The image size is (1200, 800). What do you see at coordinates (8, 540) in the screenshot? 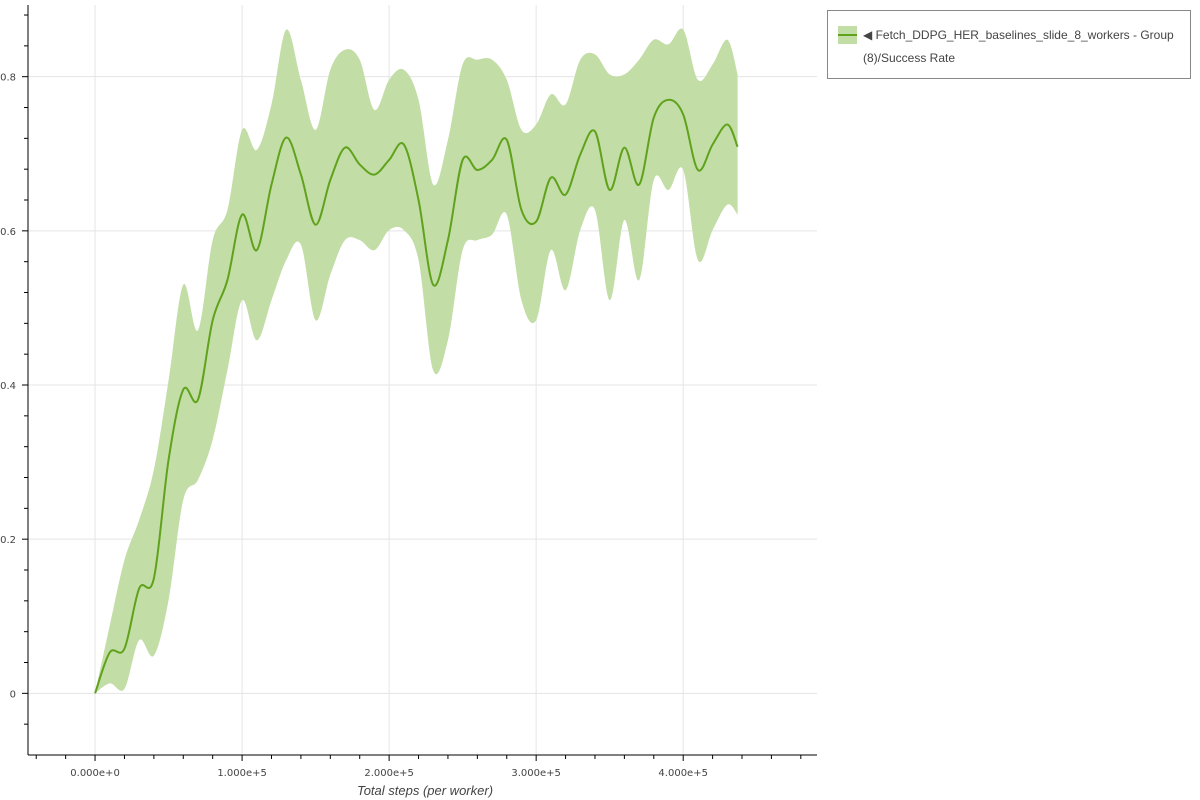
I see `y-tick-label: 0.2` at bounding box center [8, 540].